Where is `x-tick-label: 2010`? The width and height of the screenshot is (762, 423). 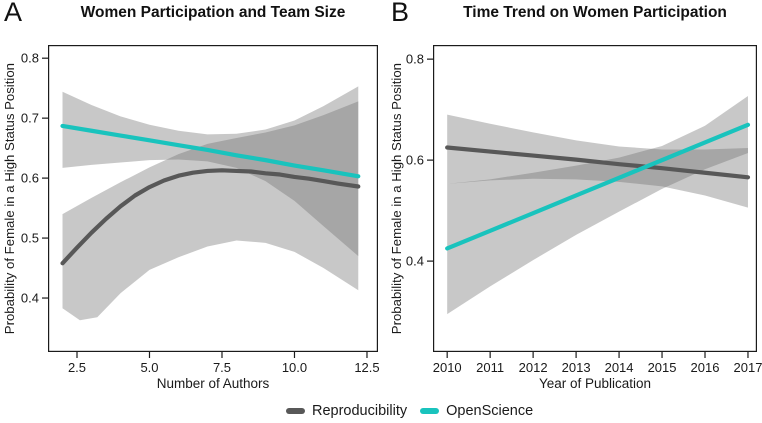
x-tick-label: 2010 is located at coordinates (447, 367).